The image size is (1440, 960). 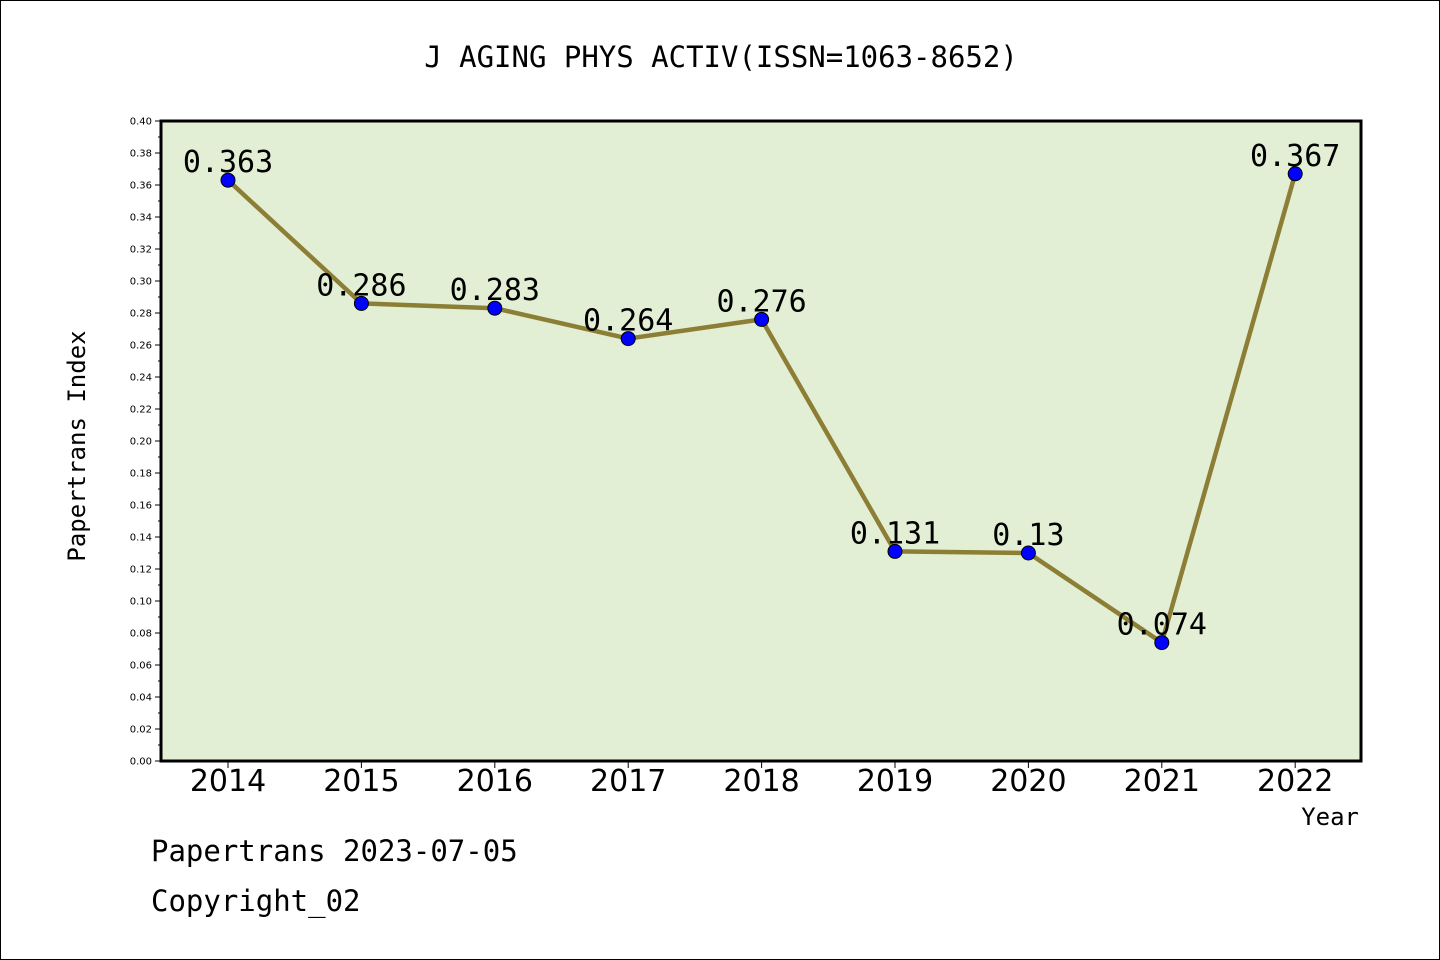 What do you see at coordinates (1330, 817) in the screenshot?
I see `x-axis-label: Year` at bounding box center [1330, 817].